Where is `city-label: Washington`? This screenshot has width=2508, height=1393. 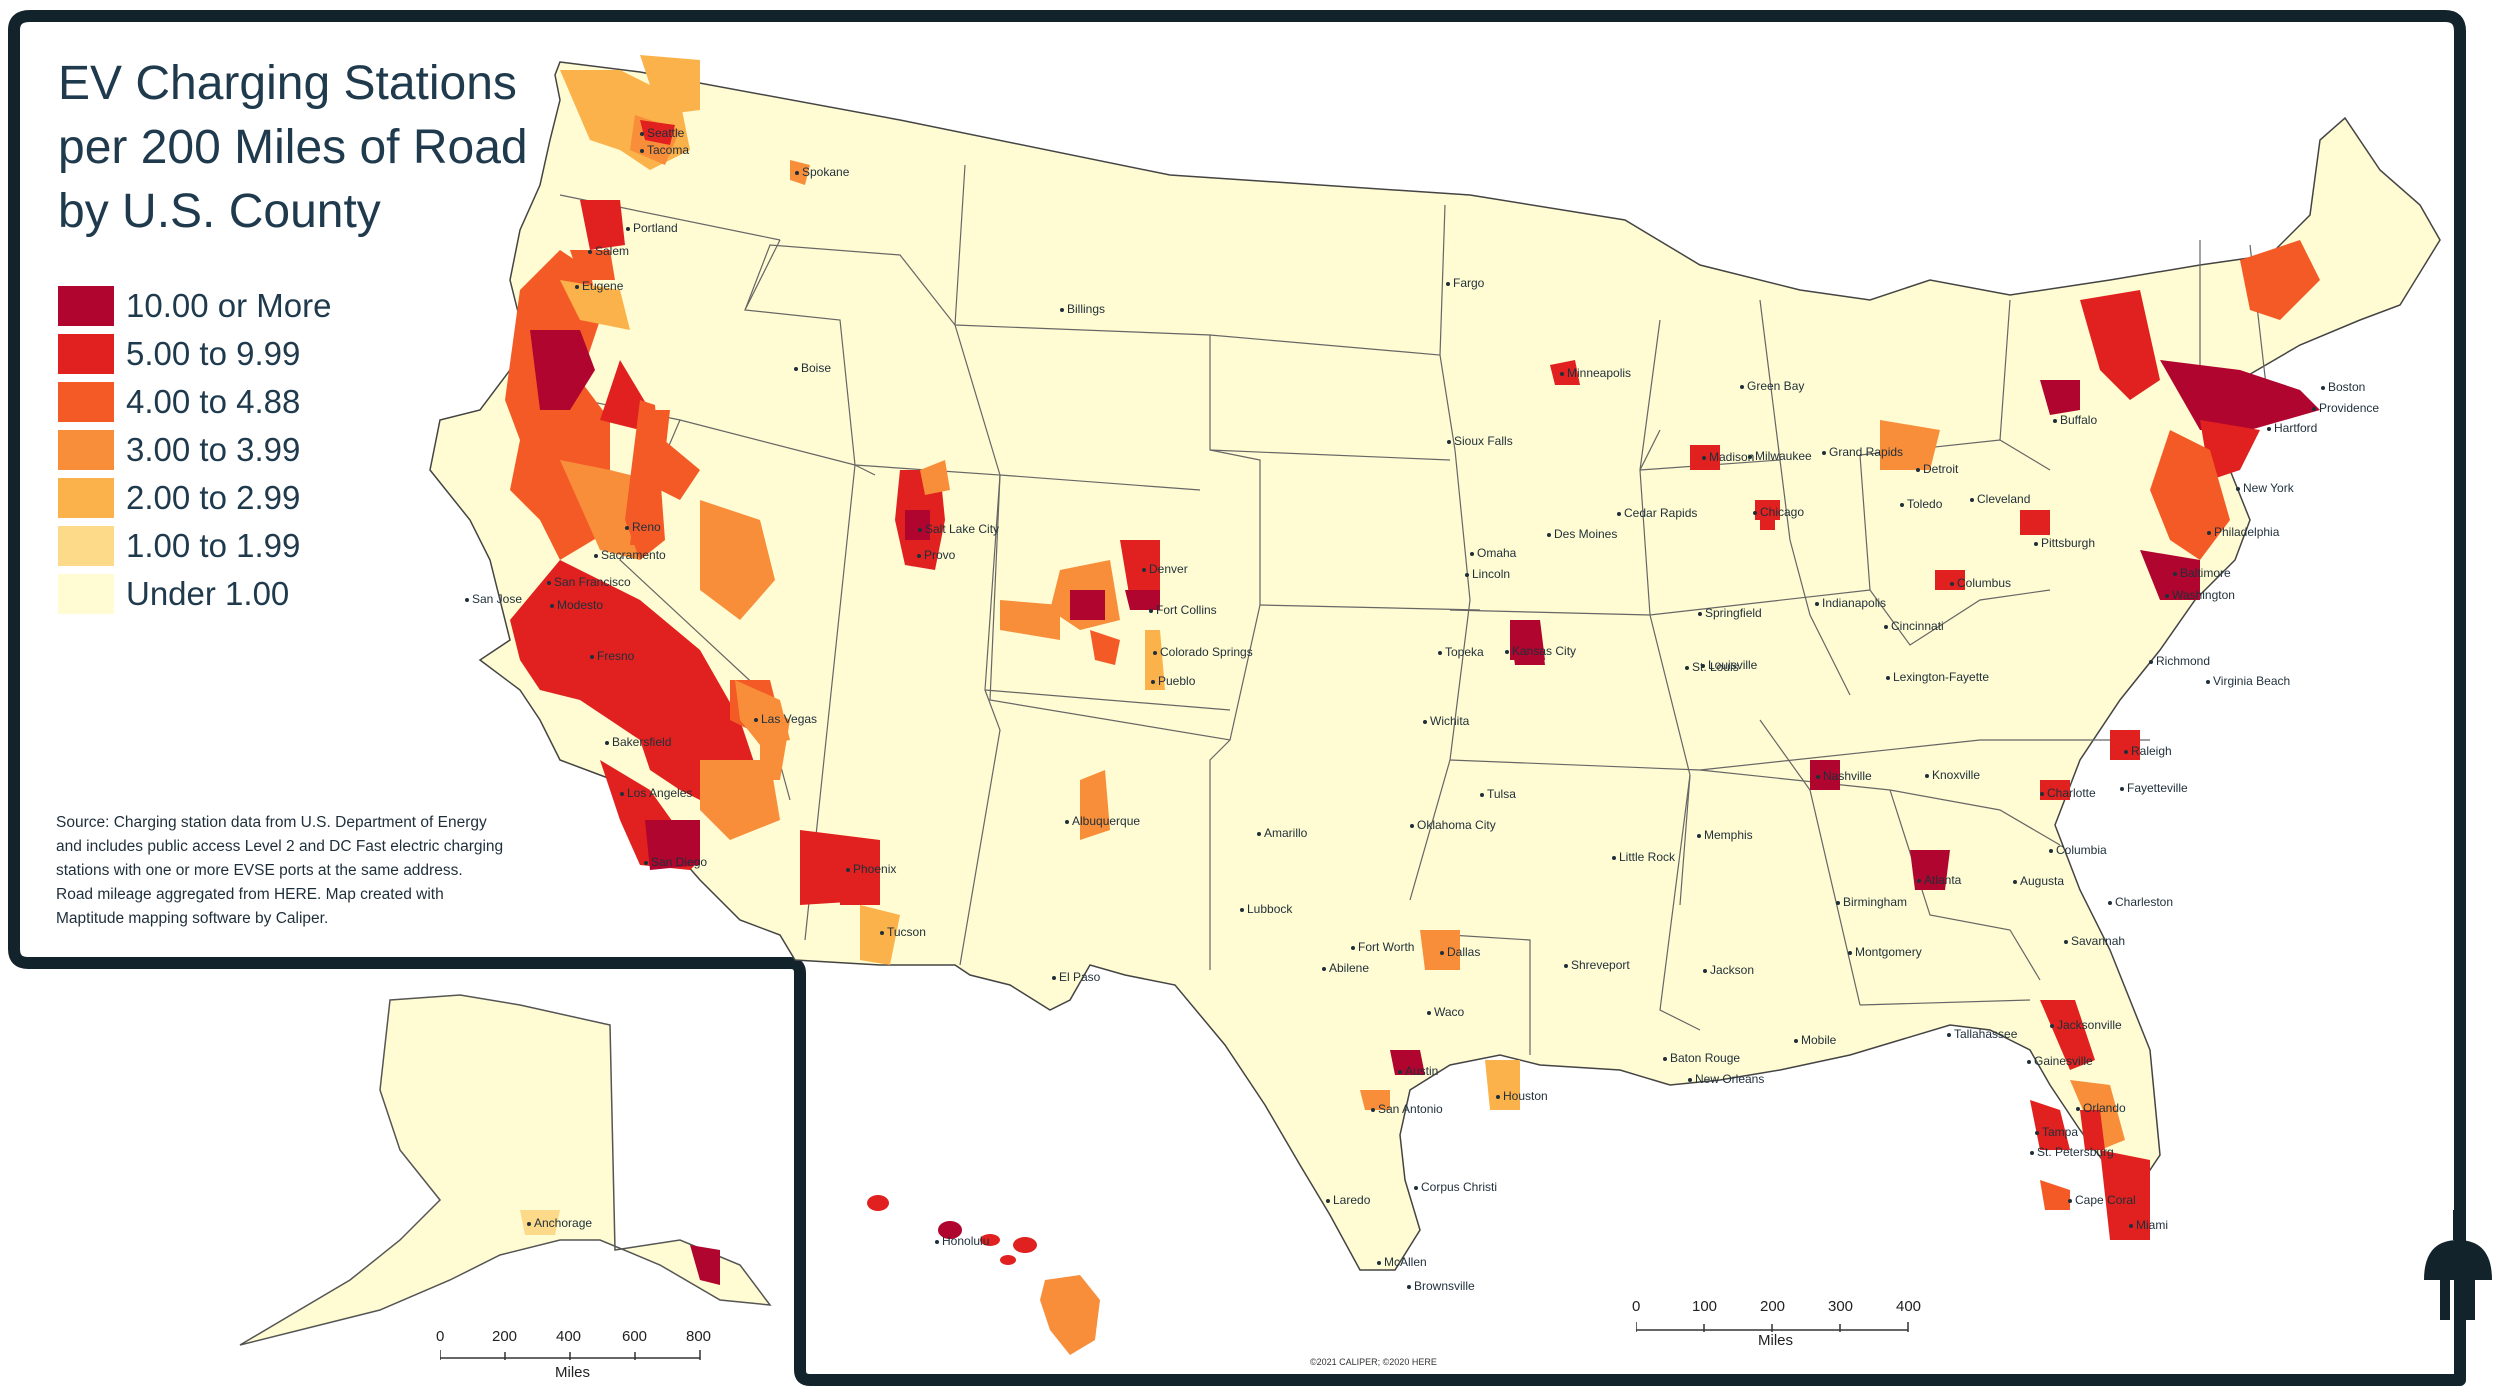
city-label: Washington is located at coordinates (2200, 595).